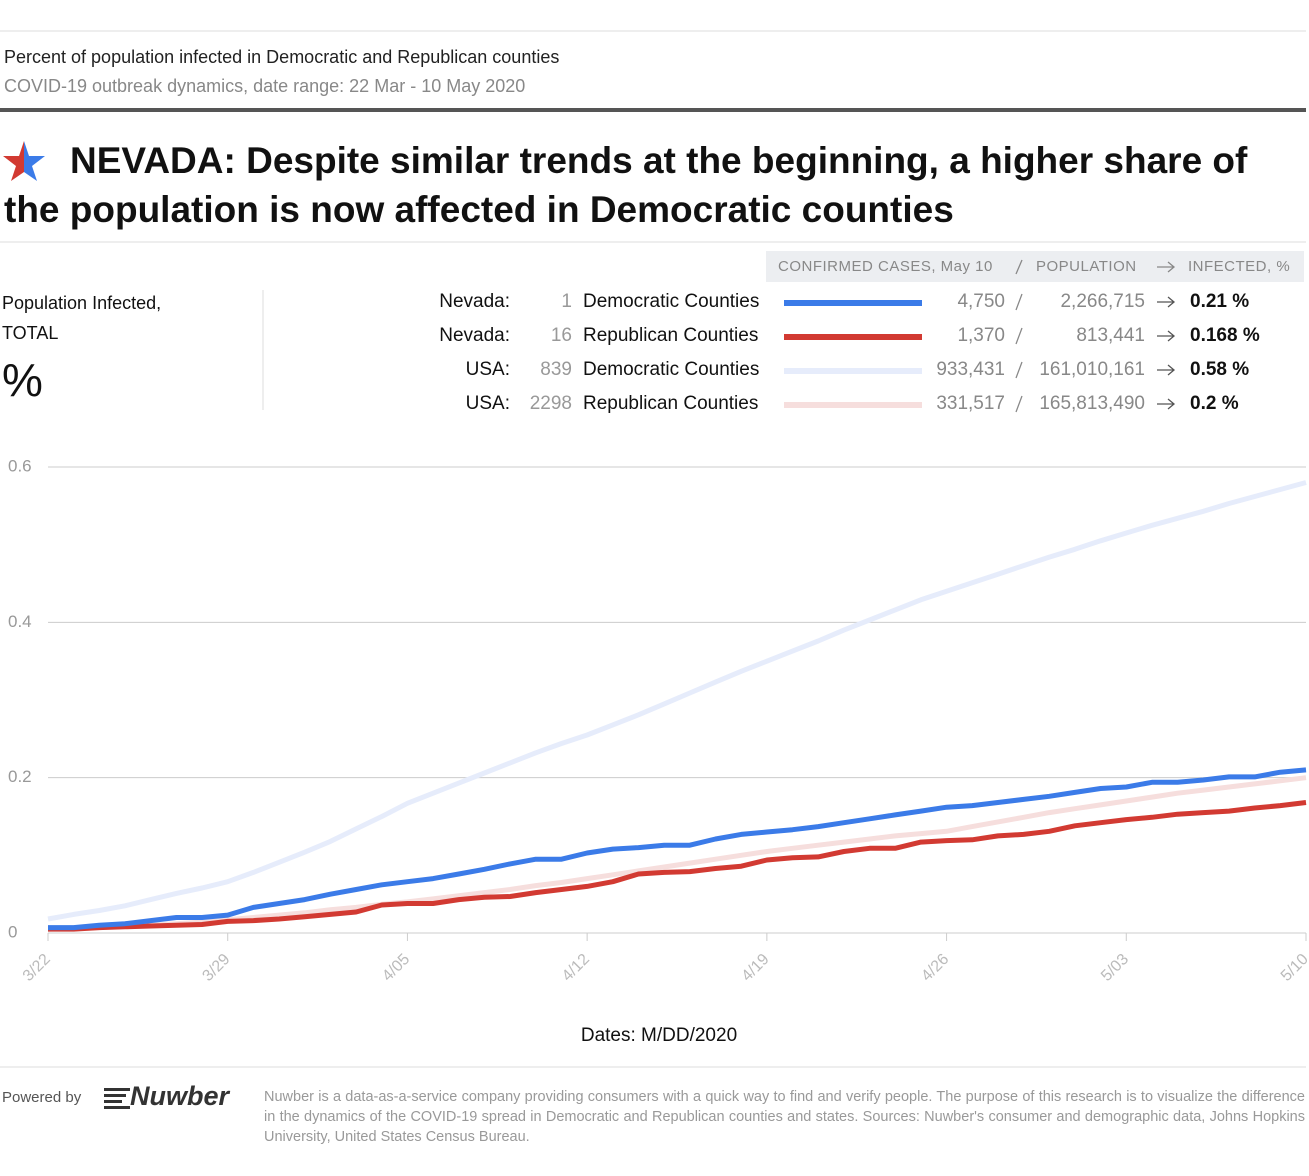  Describe the element at coordinates (576, 968) in the screenshot. I see `x-tick-label: 4/12` at that location.